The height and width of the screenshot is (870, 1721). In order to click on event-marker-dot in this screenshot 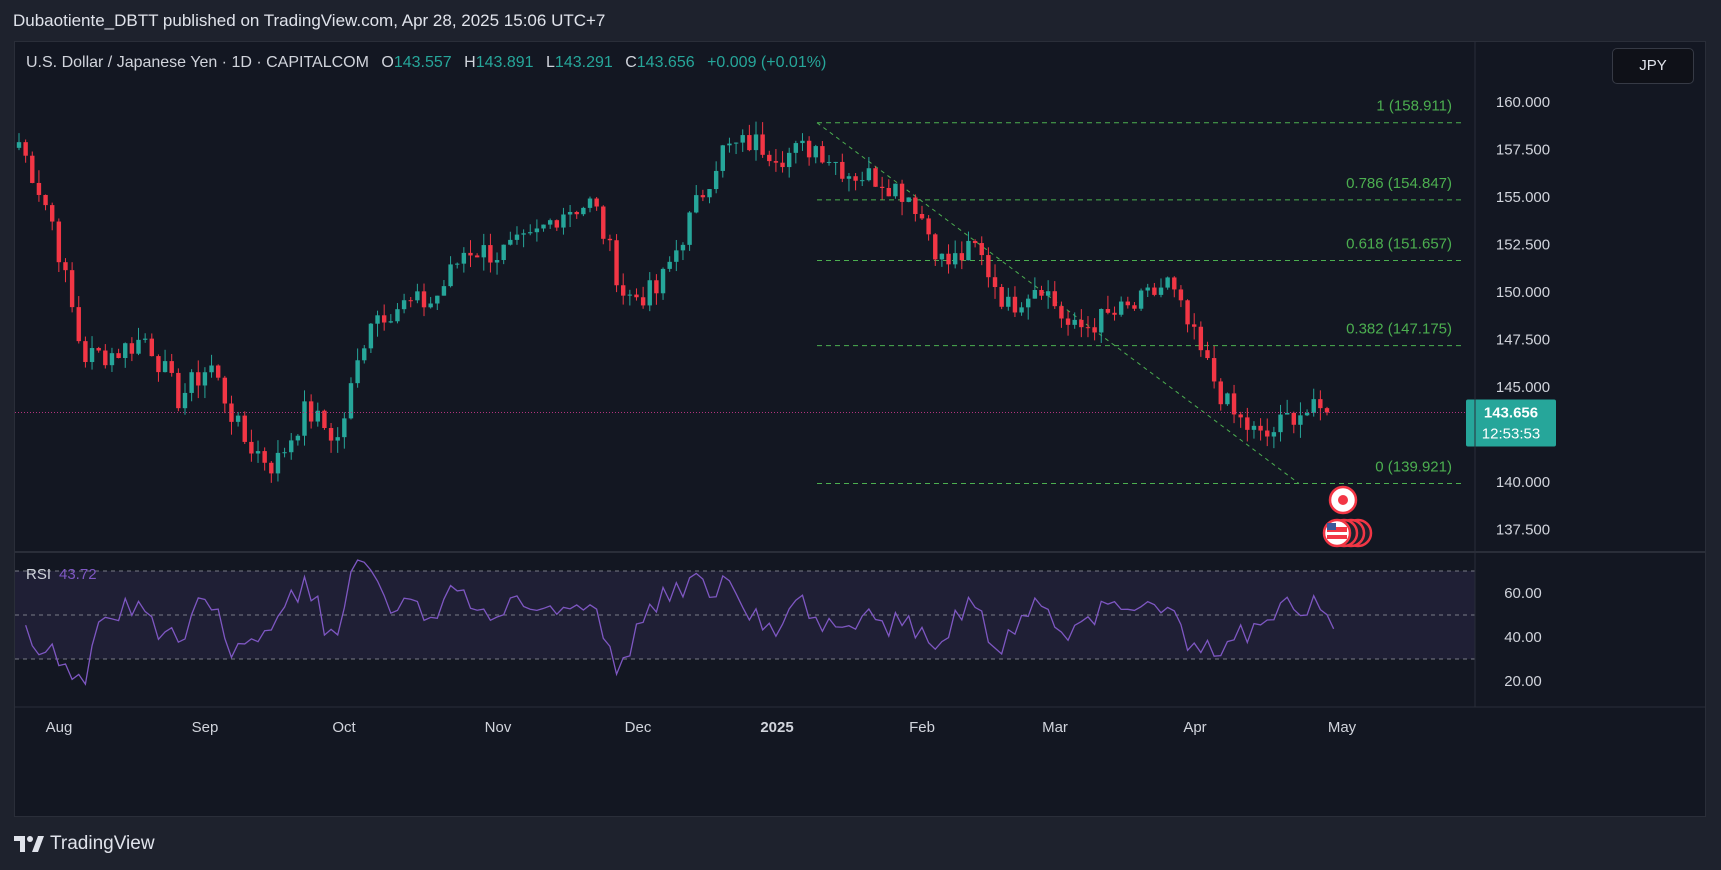, I will do `click(1343, 500)`.